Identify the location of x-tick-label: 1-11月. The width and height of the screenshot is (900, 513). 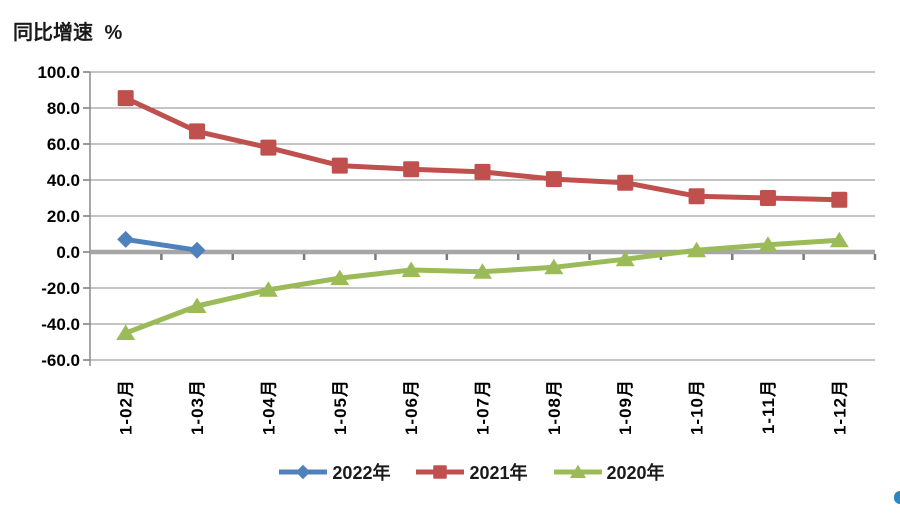
(768, 406).